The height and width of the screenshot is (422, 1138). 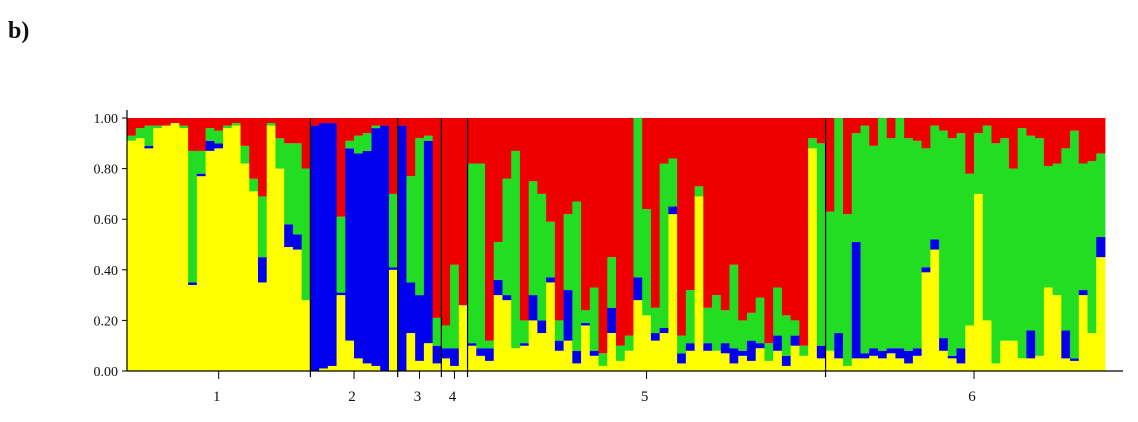 I want to click on y-tick-label: 0.60, so click(x=106, y=220).